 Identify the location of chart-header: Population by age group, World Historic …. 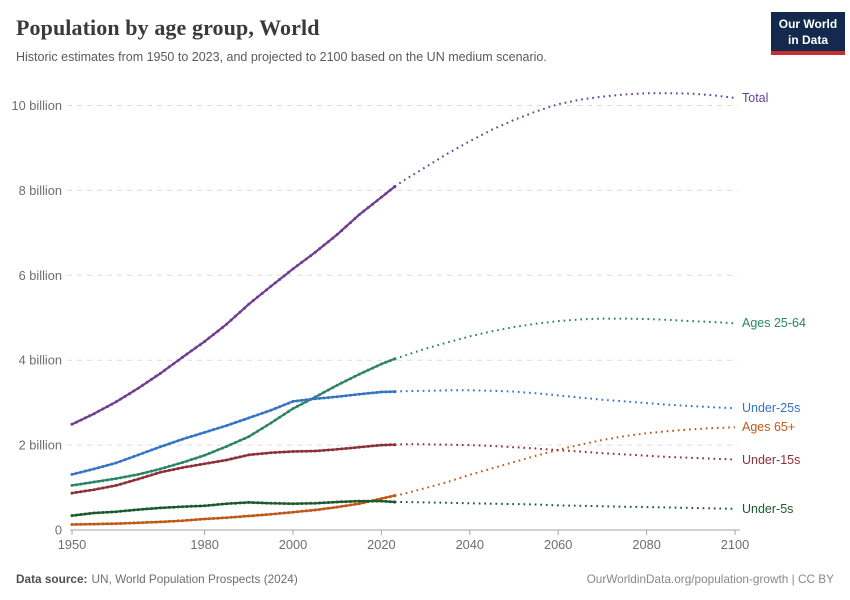
(385, 39).